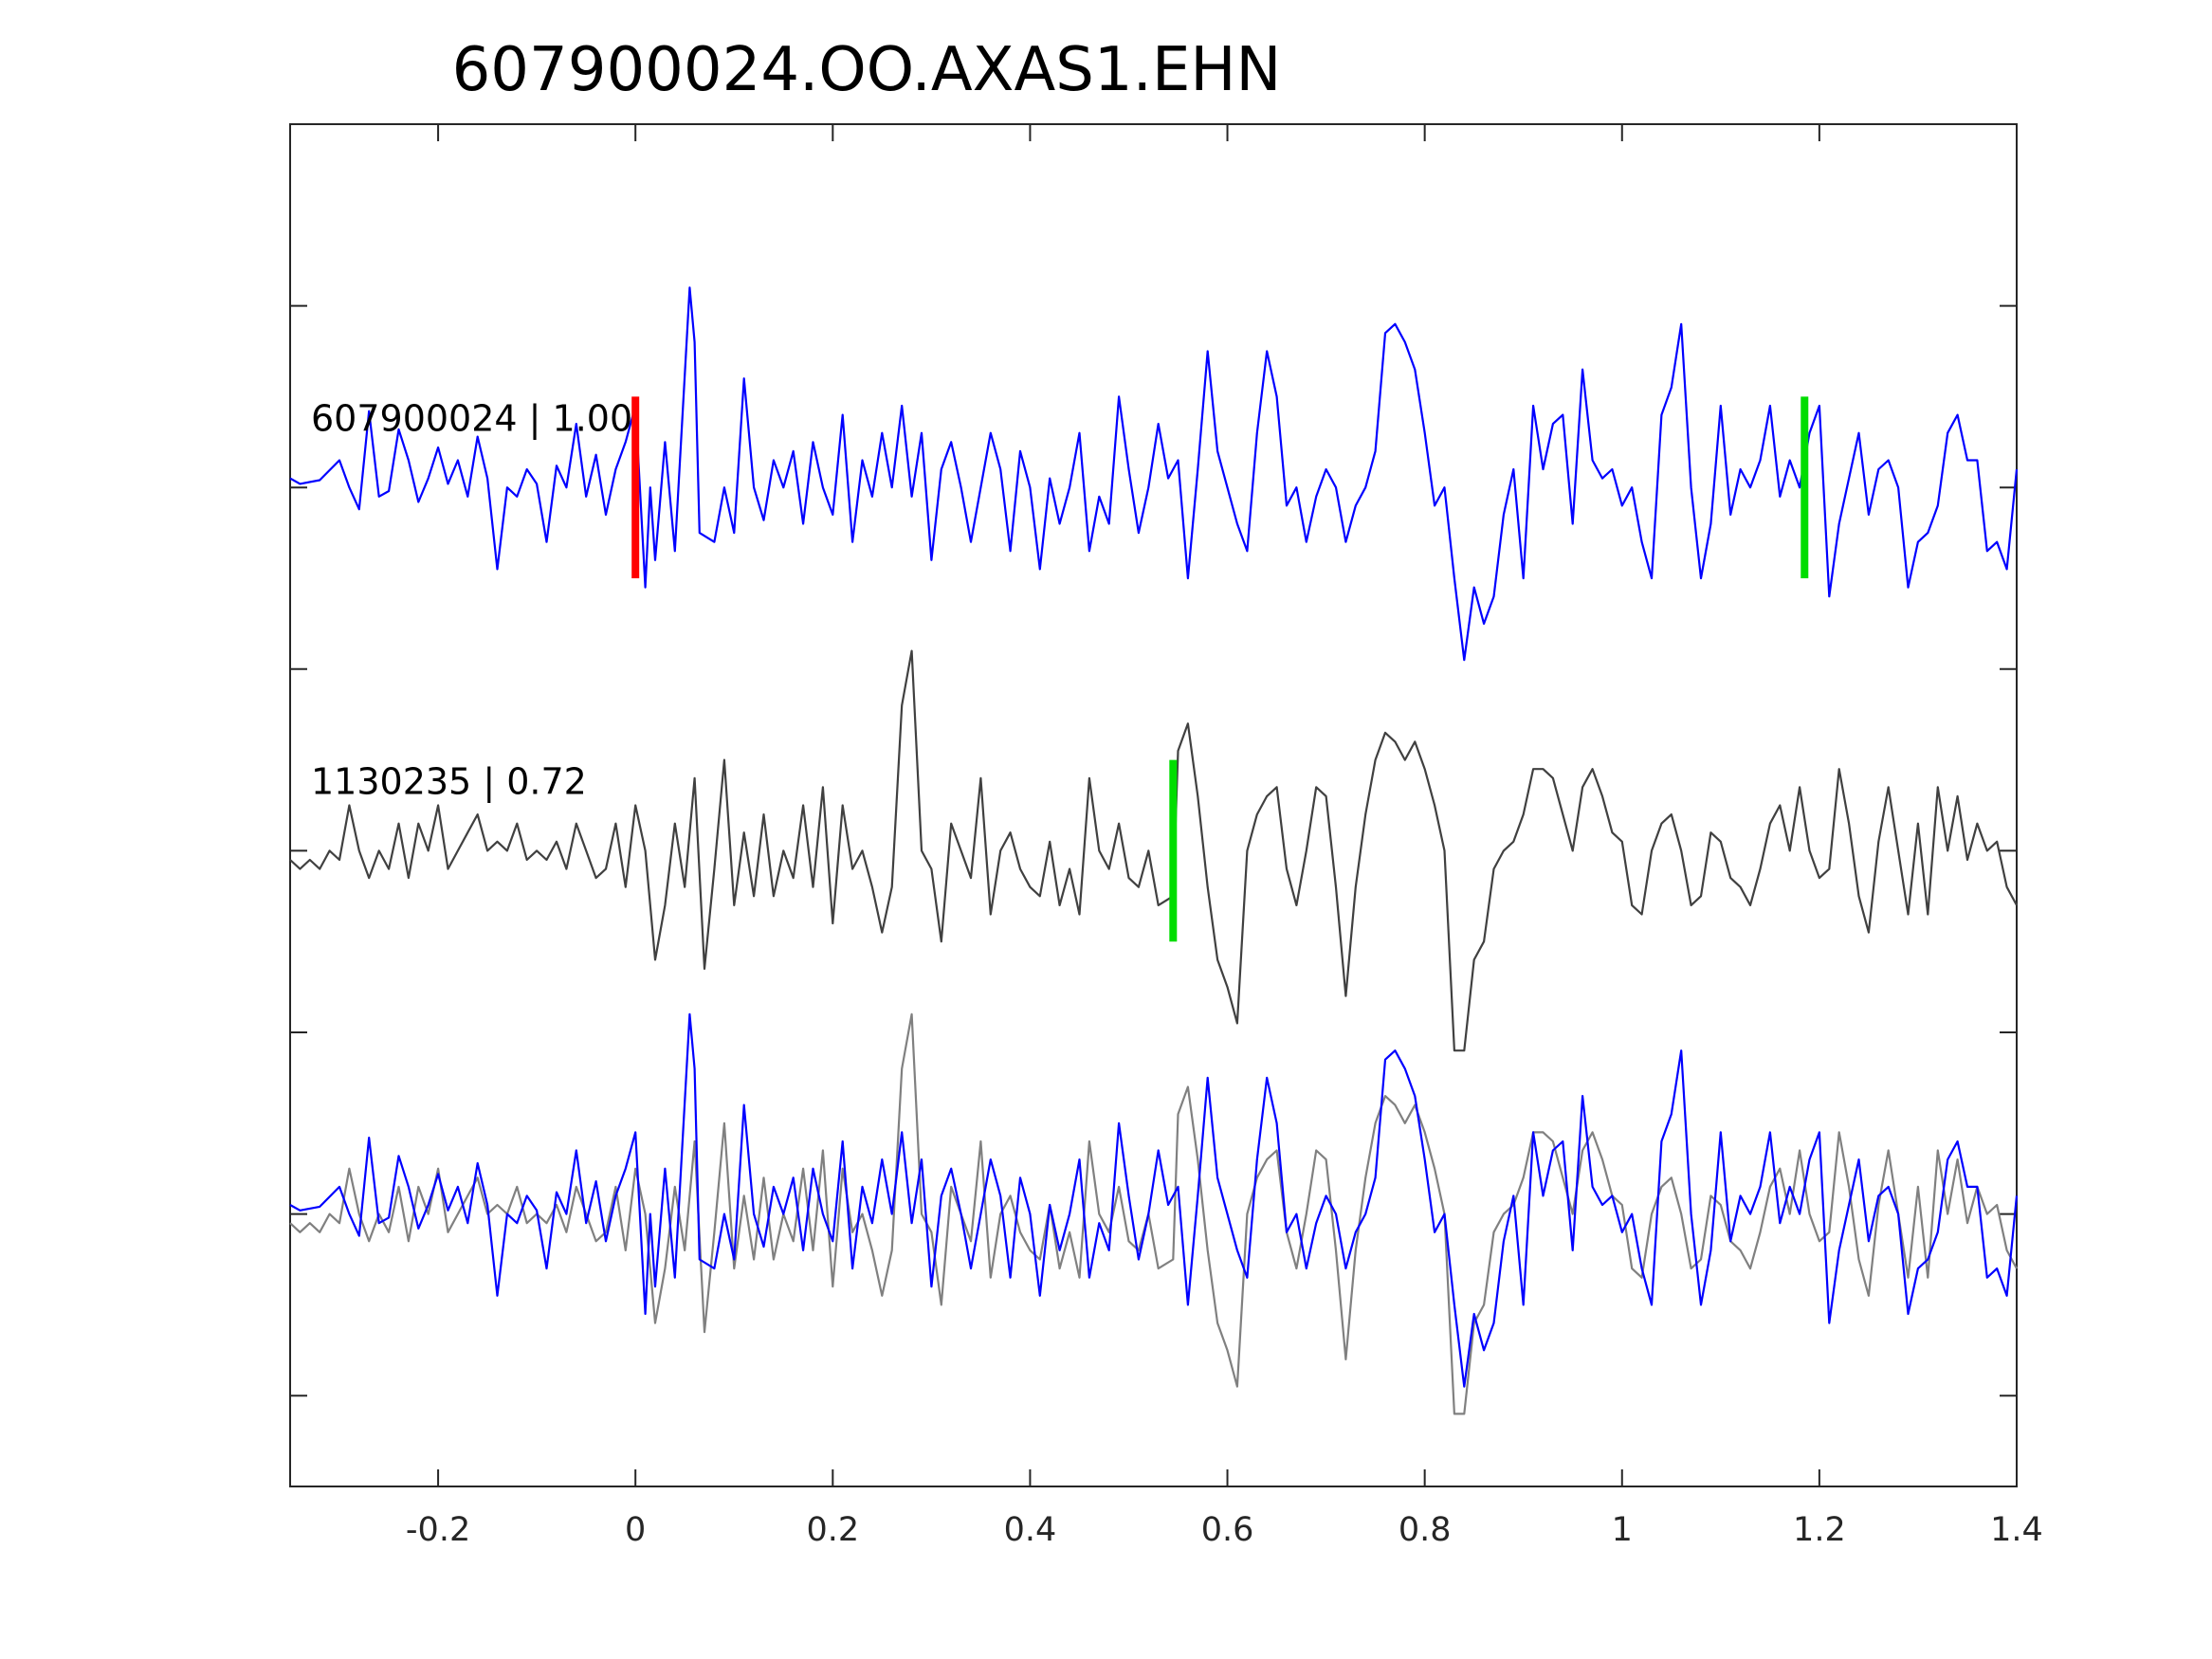  I want to click on trace-label-1: 1130235 | 0.72, so click(449, 782).